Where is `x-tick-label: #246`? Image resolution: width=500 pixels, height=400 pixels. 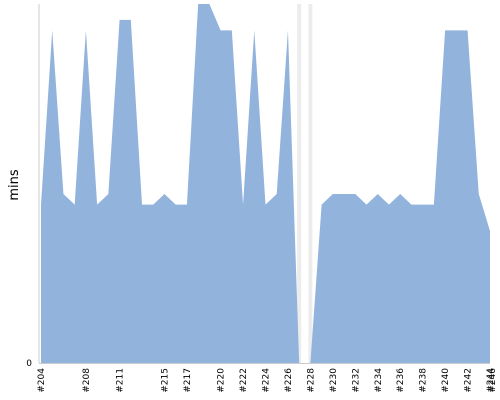 x-tick-label: #246 is located at coordinates (493, 380).